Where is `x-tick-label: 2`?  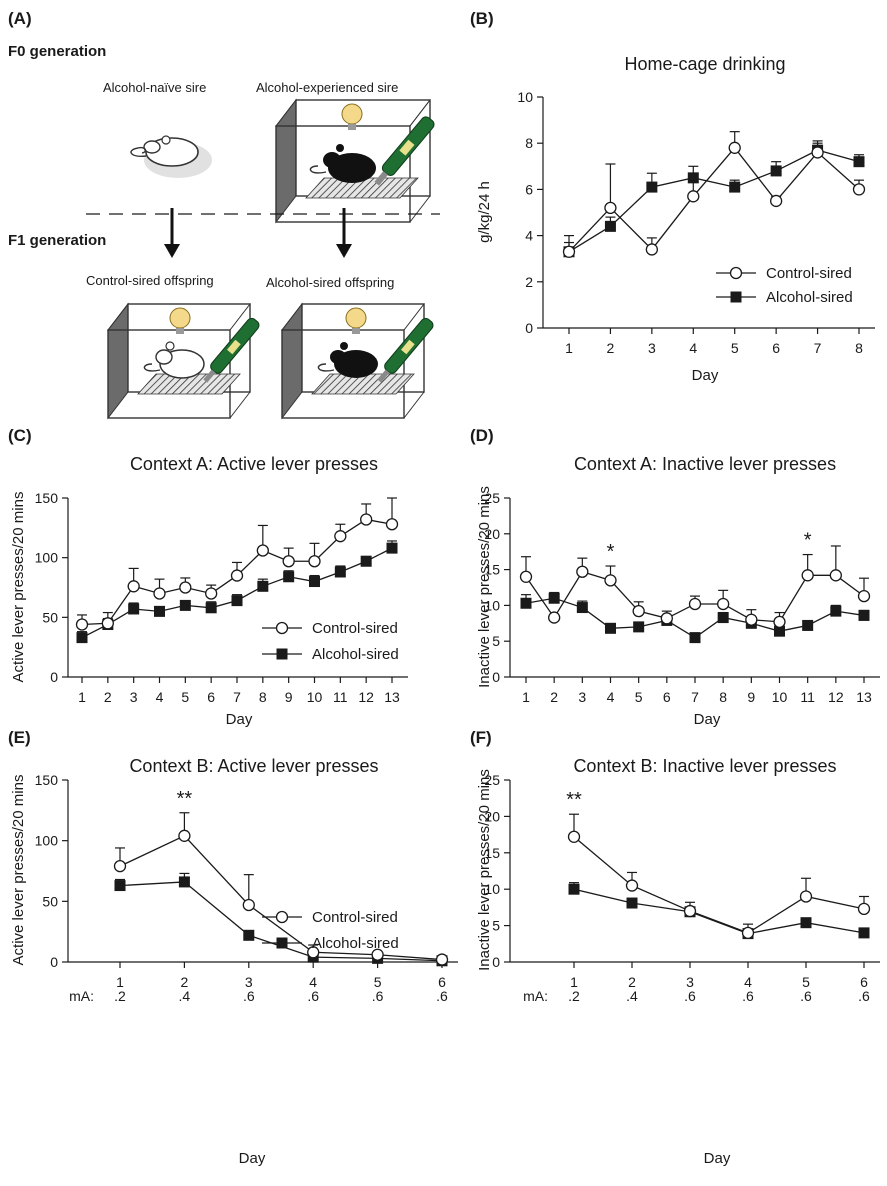 x-tick-label: 2 is located at coordinates (611, 348).